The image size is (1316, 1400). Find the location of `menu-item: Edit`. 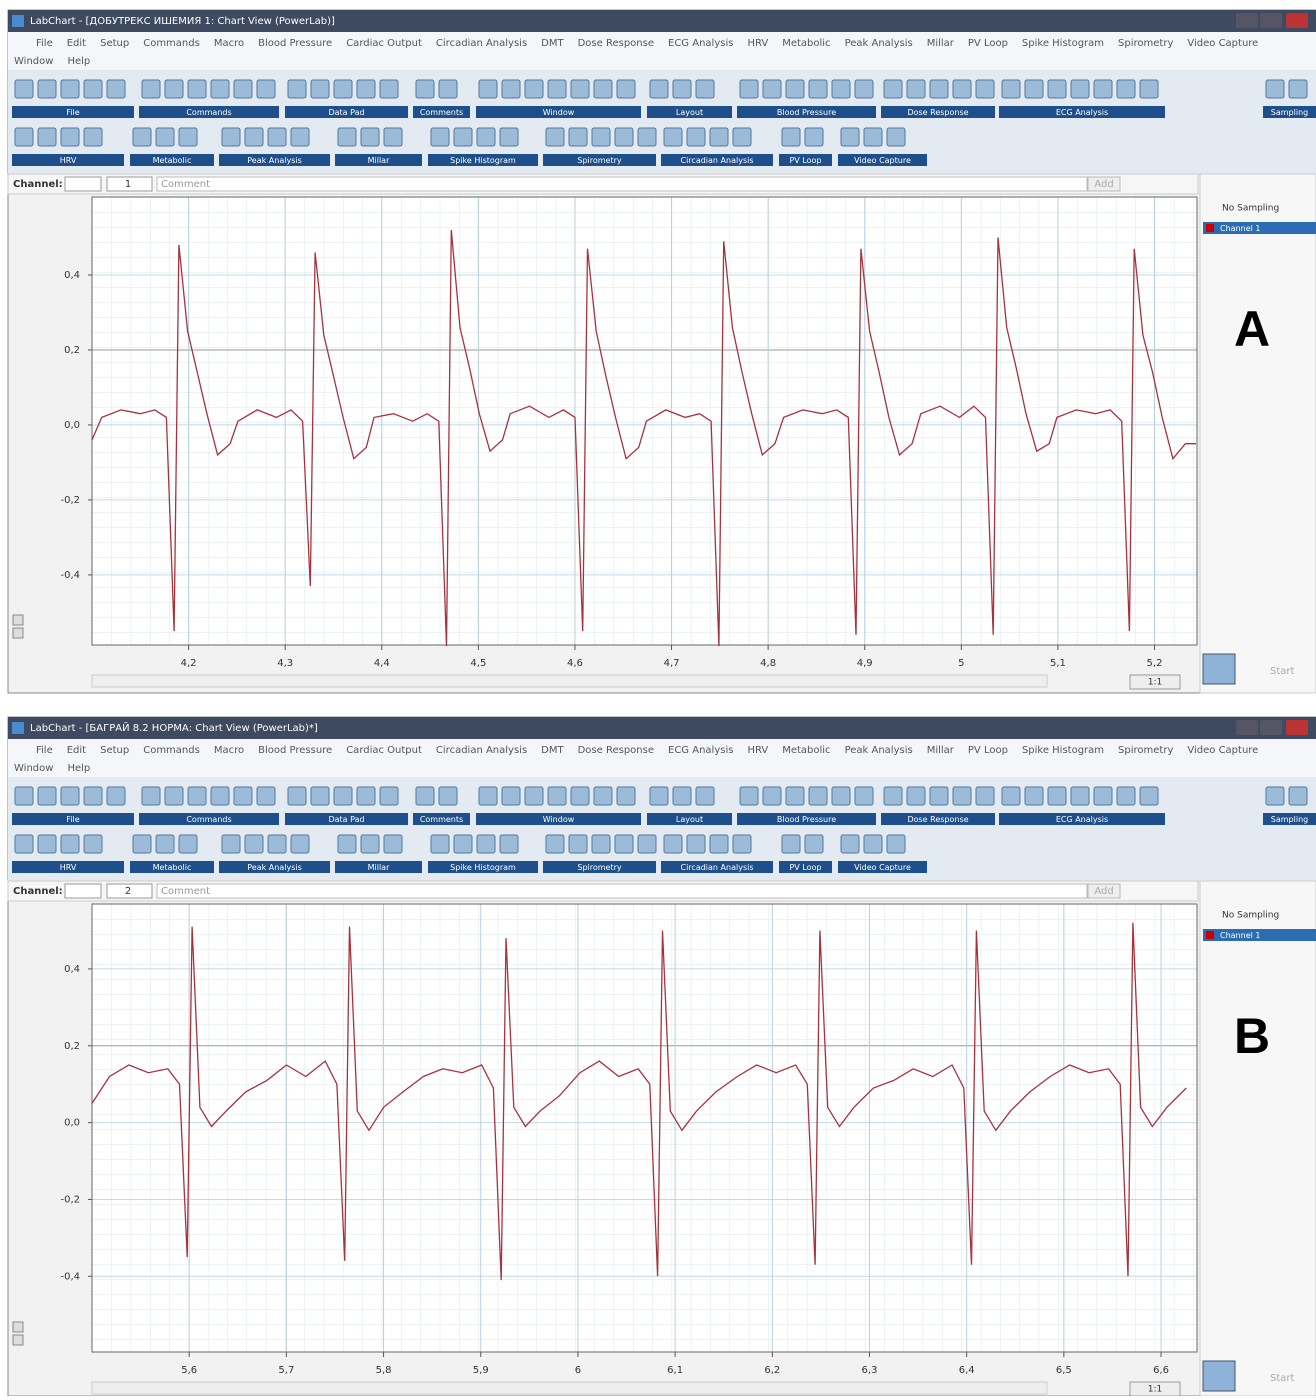

menu-item: Edit is located at coordinates (76, 43).